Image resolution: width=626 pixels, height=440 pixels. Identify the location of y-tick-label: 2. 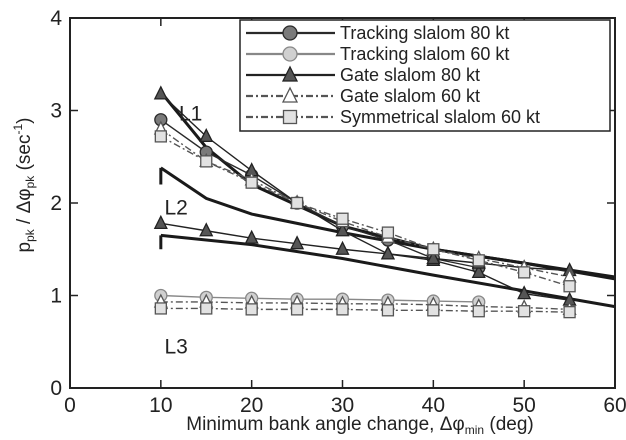
(56, 203).